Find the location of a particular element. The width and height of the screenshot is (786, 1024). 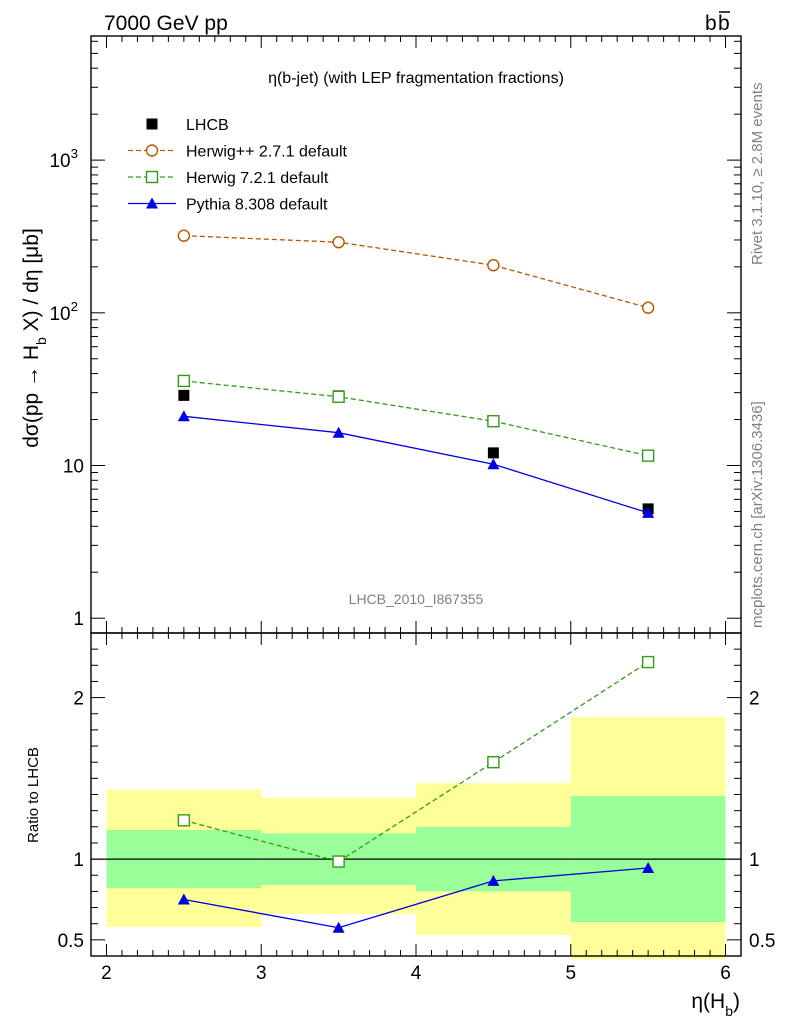

process-label: b b is located at coordinates (717, 23).